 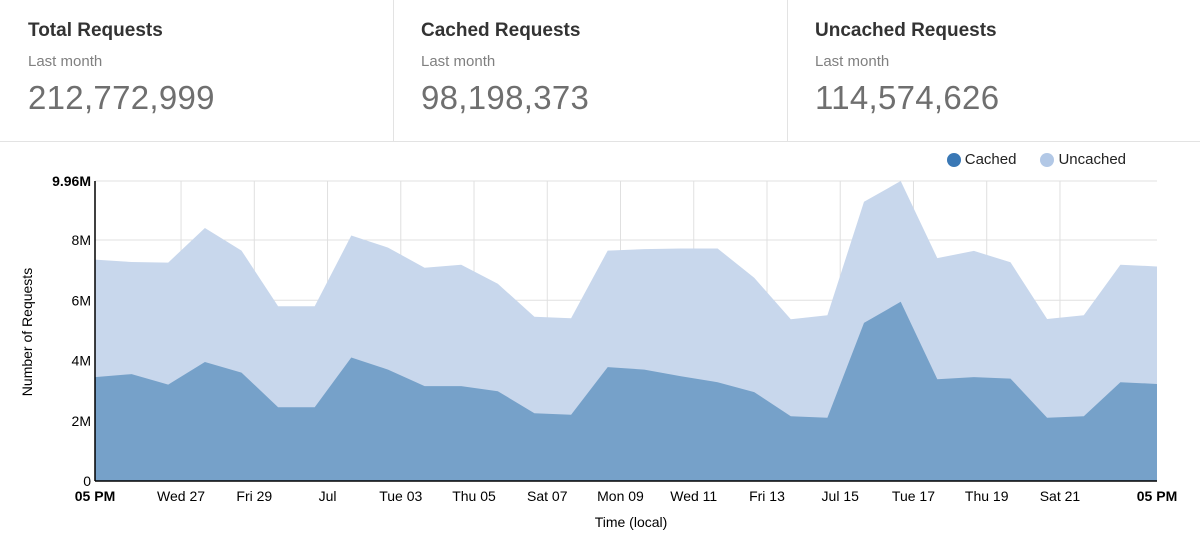 I want to click on stat-value: 98,198,373, so click(x=505, y=97).